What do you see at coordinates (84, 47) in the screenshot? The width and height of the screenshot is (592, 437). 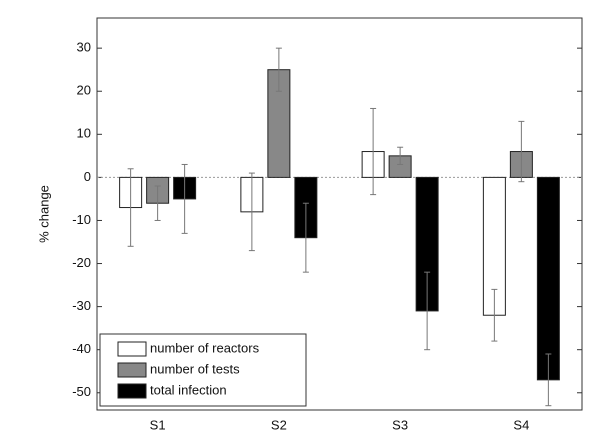 I see `y-tick-label: 30` at bounding box center [84, 47].